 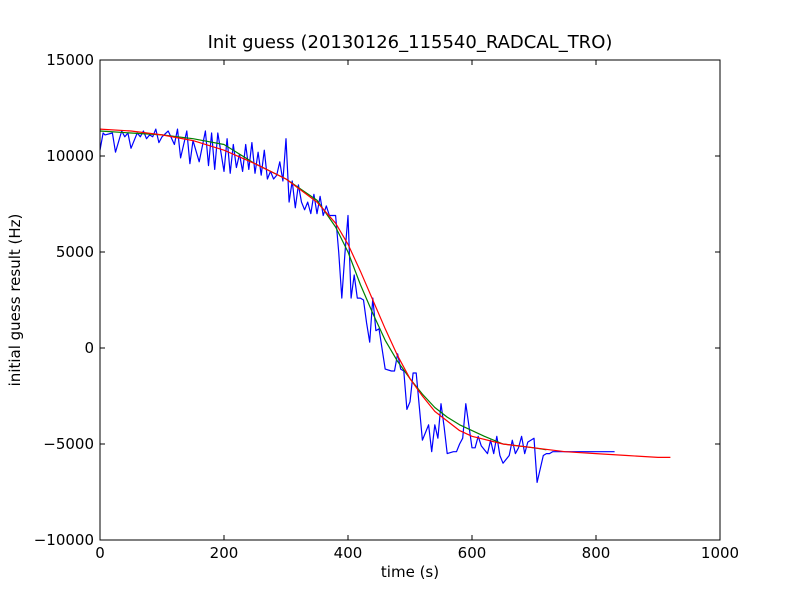 What do you see at coordinates (224, 553) in the screenshot?
I see `x-tick-label: 200` at bounding box center [224, 553].